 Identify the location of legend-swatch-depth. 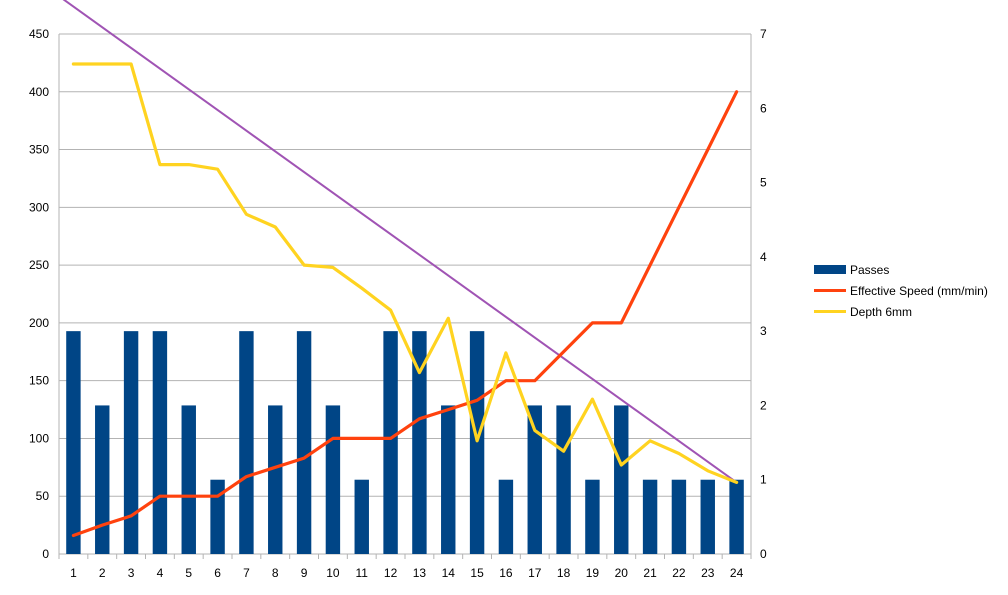
(830, 311).